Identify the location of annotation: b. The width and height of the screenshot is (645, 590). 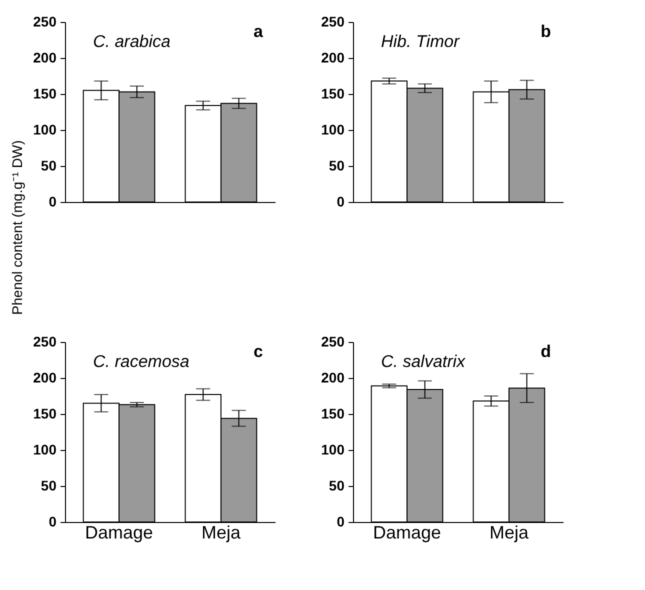
(545, 31).